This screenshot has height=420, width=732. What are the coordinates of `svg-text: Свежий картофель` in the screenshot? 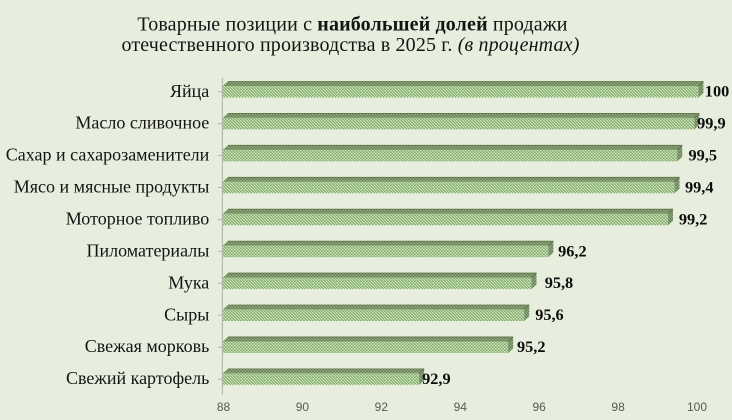 It's located at (137, 378).